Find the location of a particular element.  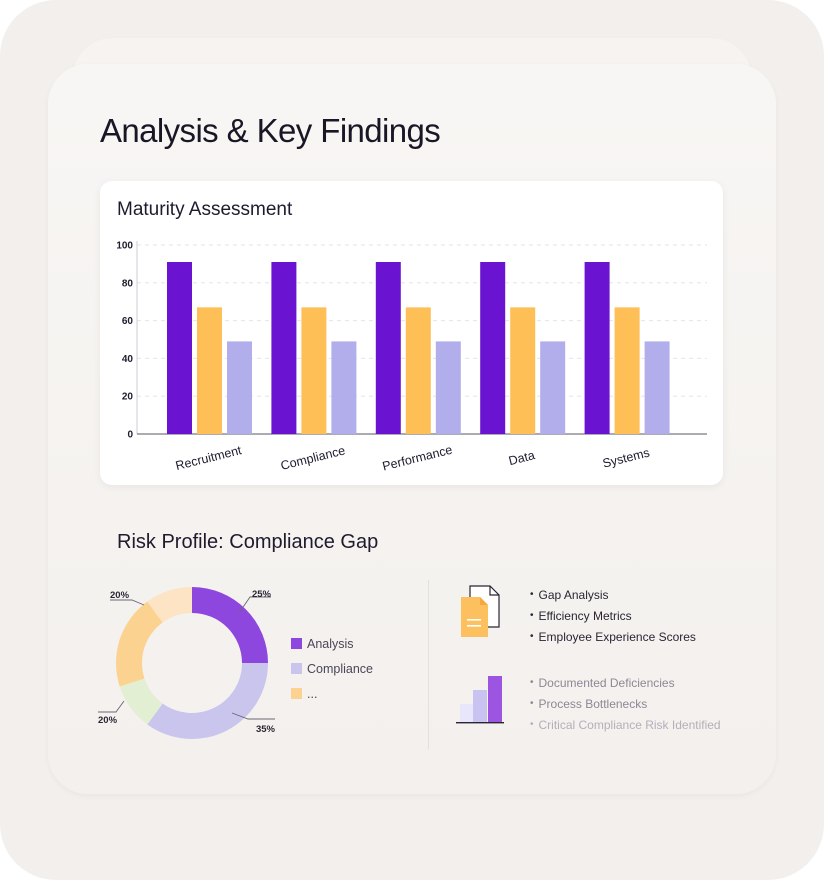

finding-item: • Process Bottlenecks is located at coordinates (625, 703).